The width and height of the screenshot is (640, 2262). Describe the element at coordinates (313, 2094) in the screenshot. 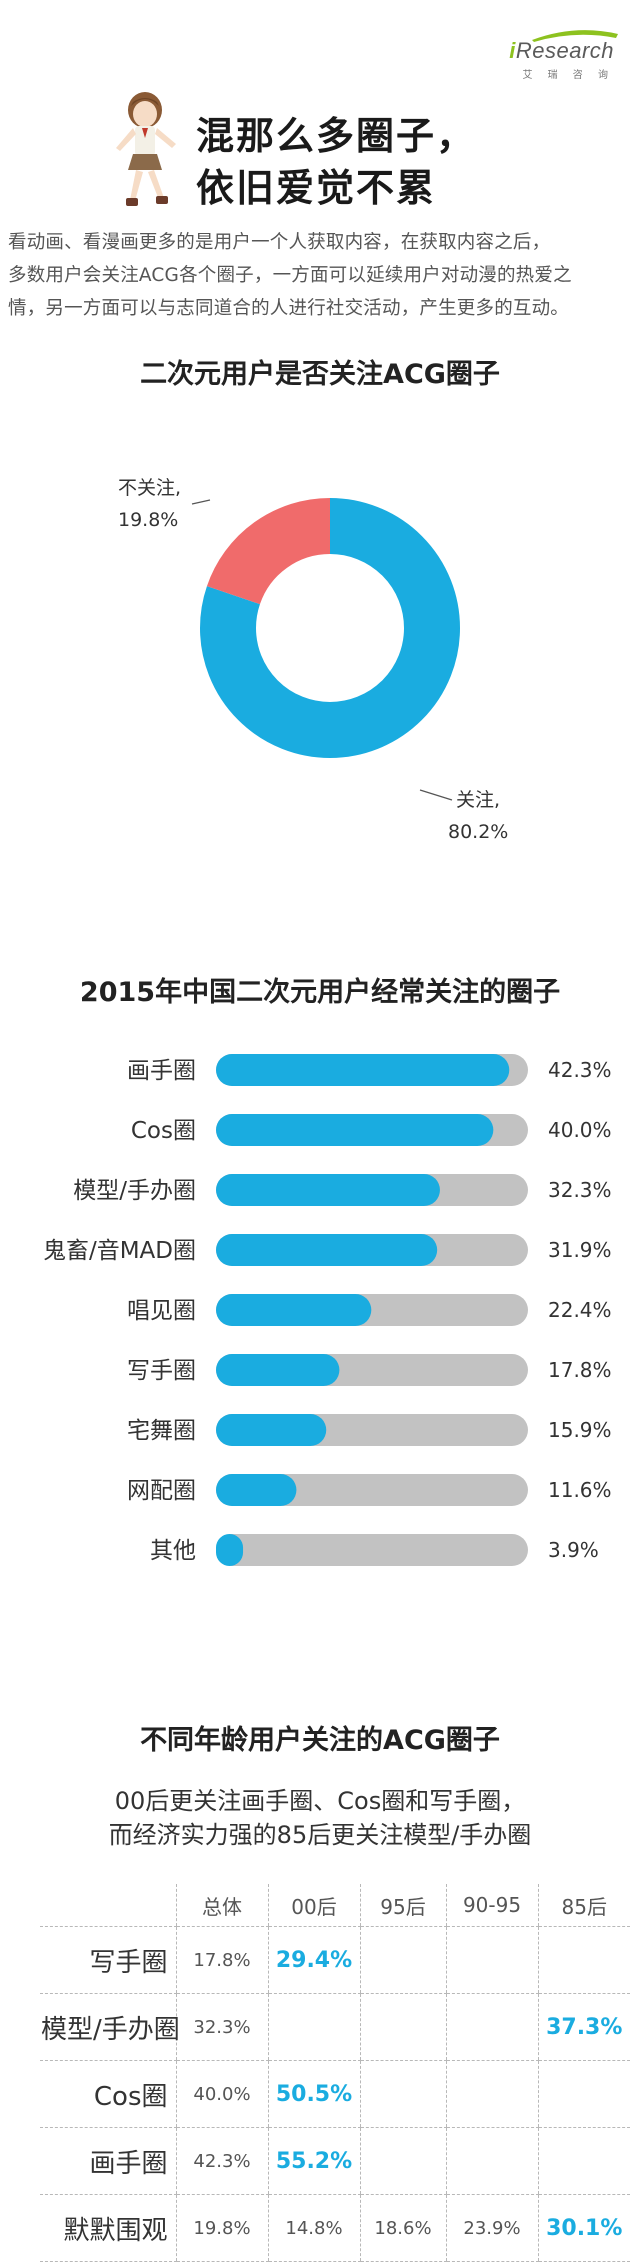

I see `table-cell-highlight: 50.5%` at that location.